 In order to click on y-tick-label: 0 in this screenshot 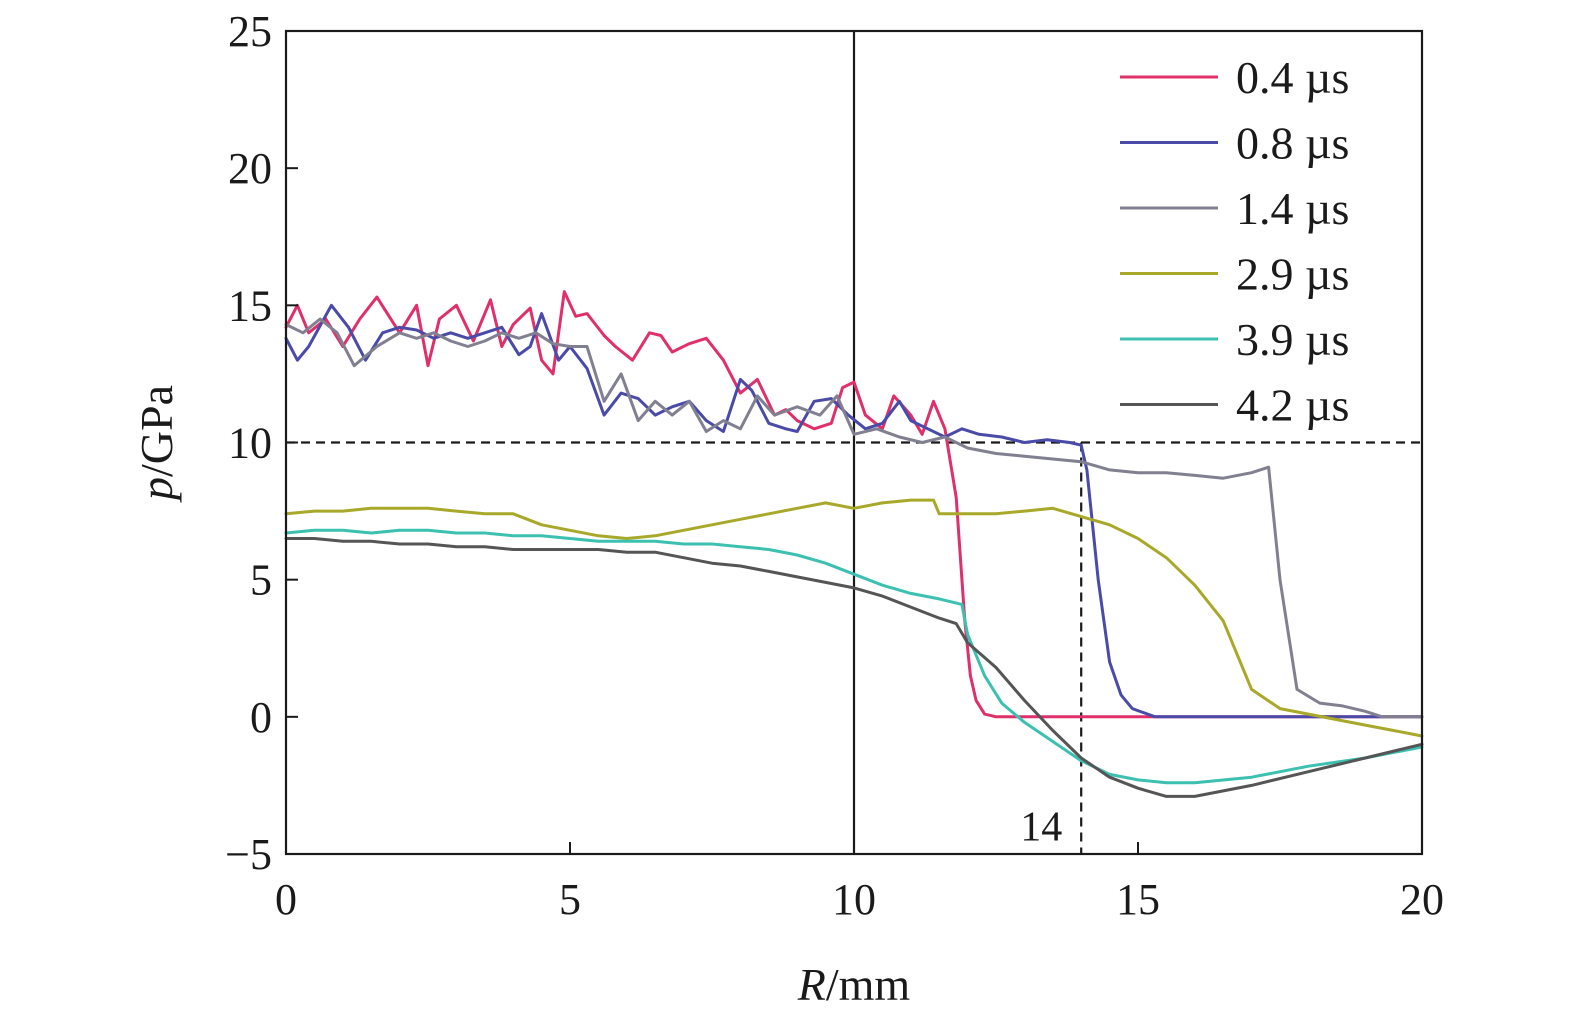, I will do `click(261, 717)`.